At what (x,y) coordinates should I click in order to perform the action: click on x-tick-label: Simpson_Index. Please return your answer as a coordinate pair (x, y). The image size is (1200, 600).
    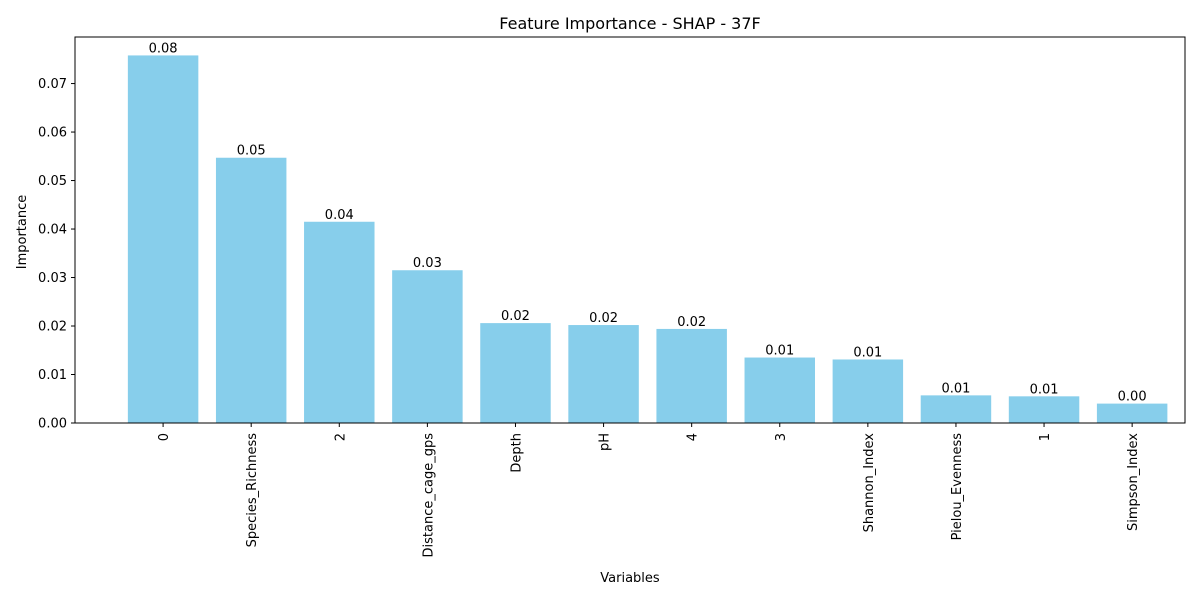
    Looking at the image, I should click on (1133, 482).